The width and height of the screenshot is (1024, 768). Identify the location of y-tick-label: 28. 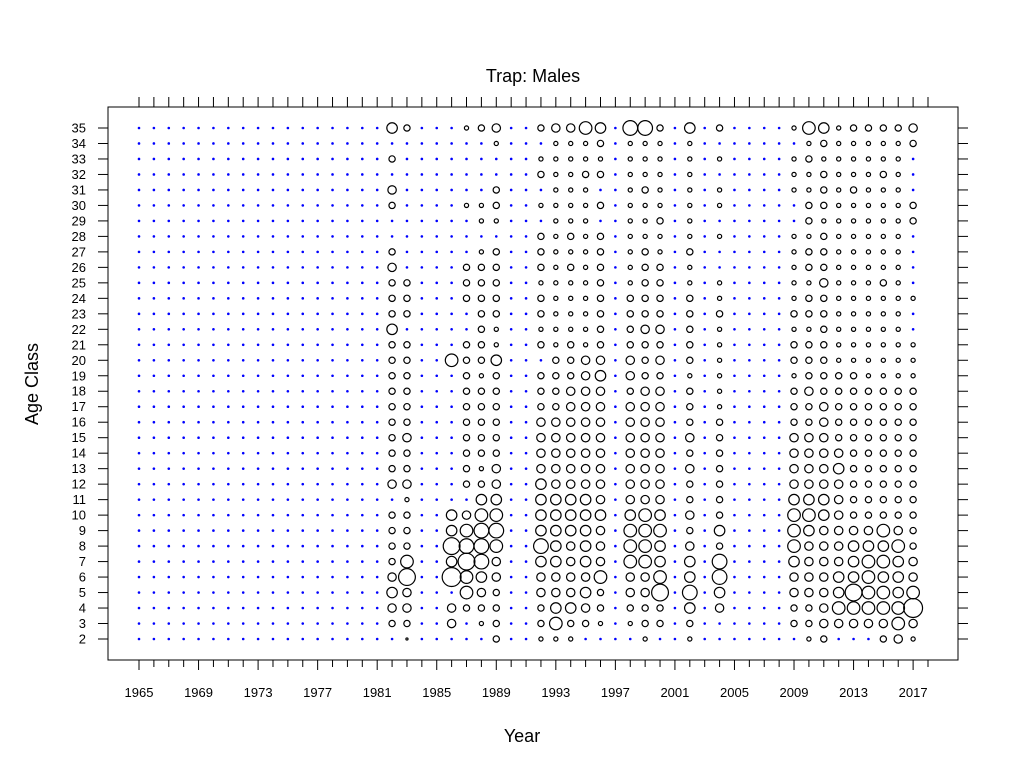
(79, 236).